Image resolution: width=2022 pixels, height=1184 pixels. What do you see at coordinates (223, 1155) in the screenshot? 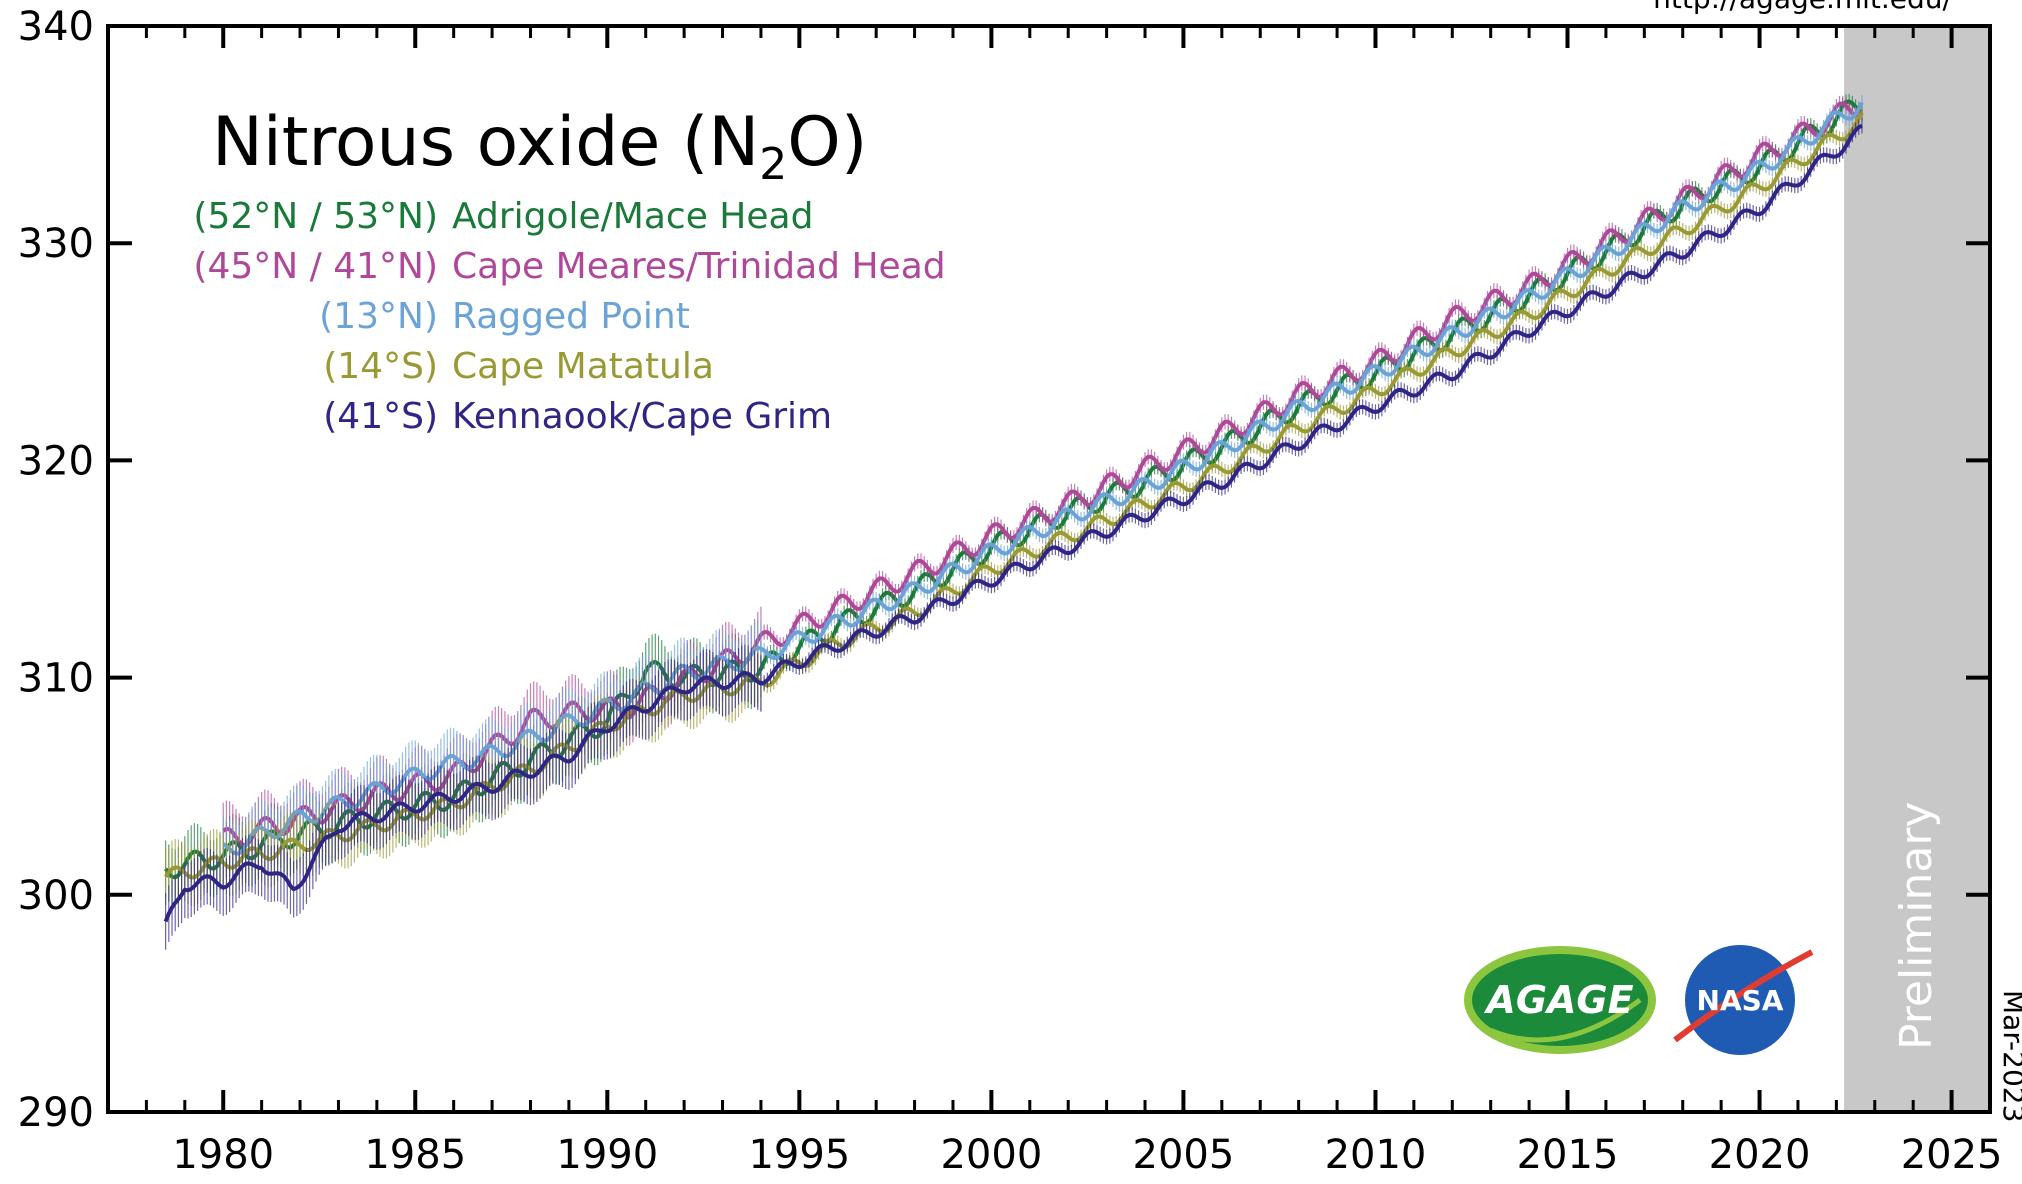
I see `x-tick-label: 1980` at bounding box center [223, 1155].